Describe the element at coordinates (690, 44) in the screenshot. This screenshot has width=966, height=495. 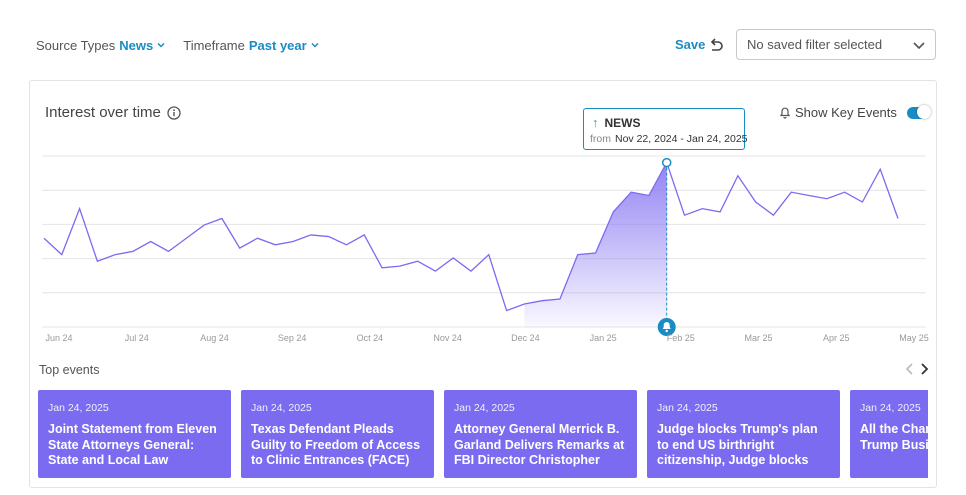
I see `save-button: Save` at that location.